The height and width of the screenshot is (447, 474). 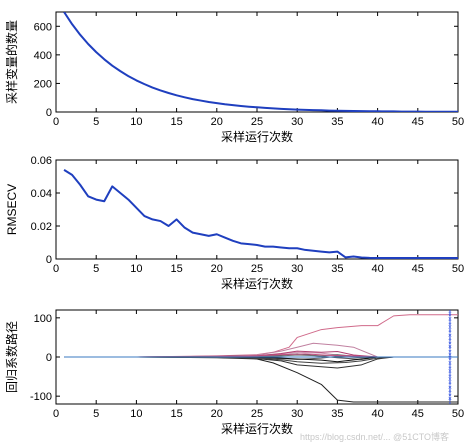 What do you see at coordinates (43, 319) in the screenshot?
I see `y-tick-label: 100` at bounding box center [43, 319].